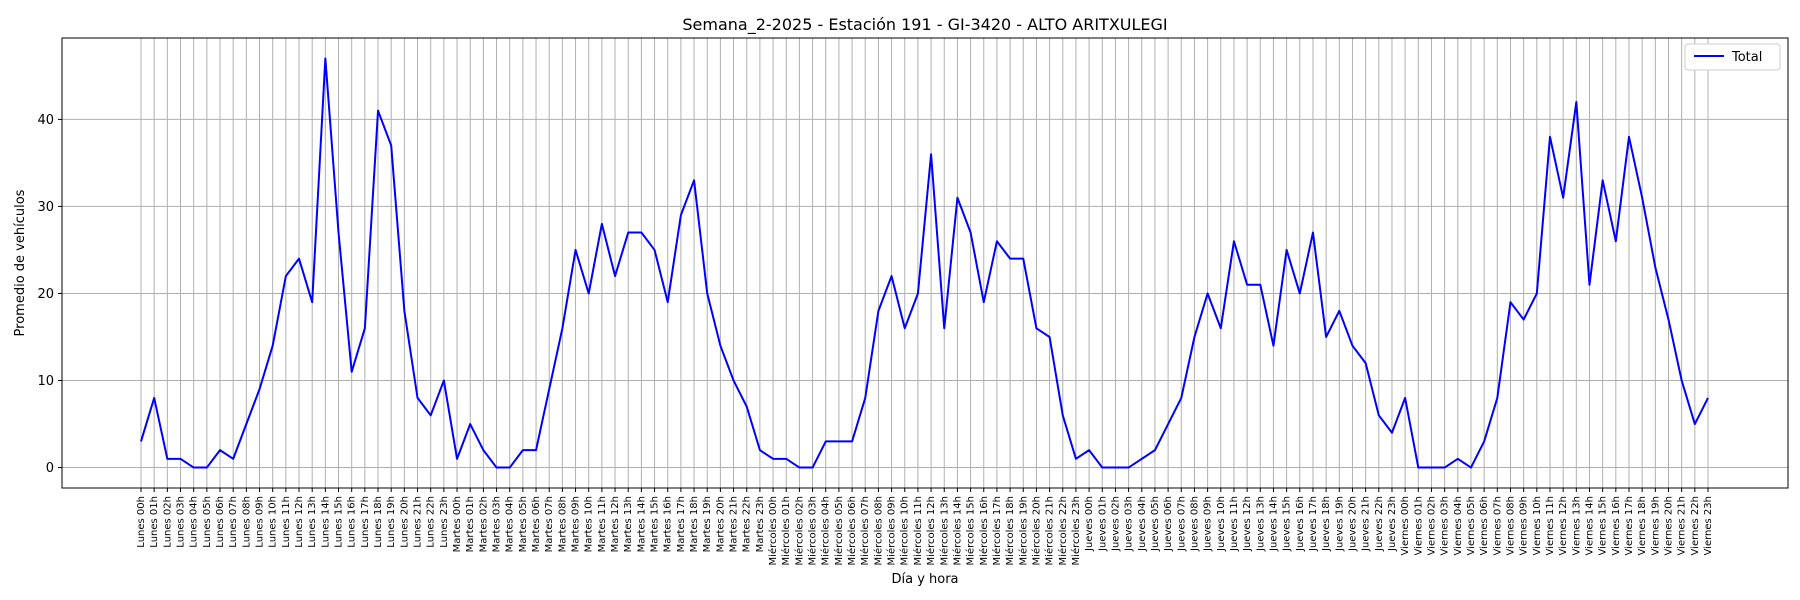 The image size is (1800, 600). Describe the element at coordinates (391, 522) in the screenshot. I see `x-tick-label: Lunes 19h` at that location.